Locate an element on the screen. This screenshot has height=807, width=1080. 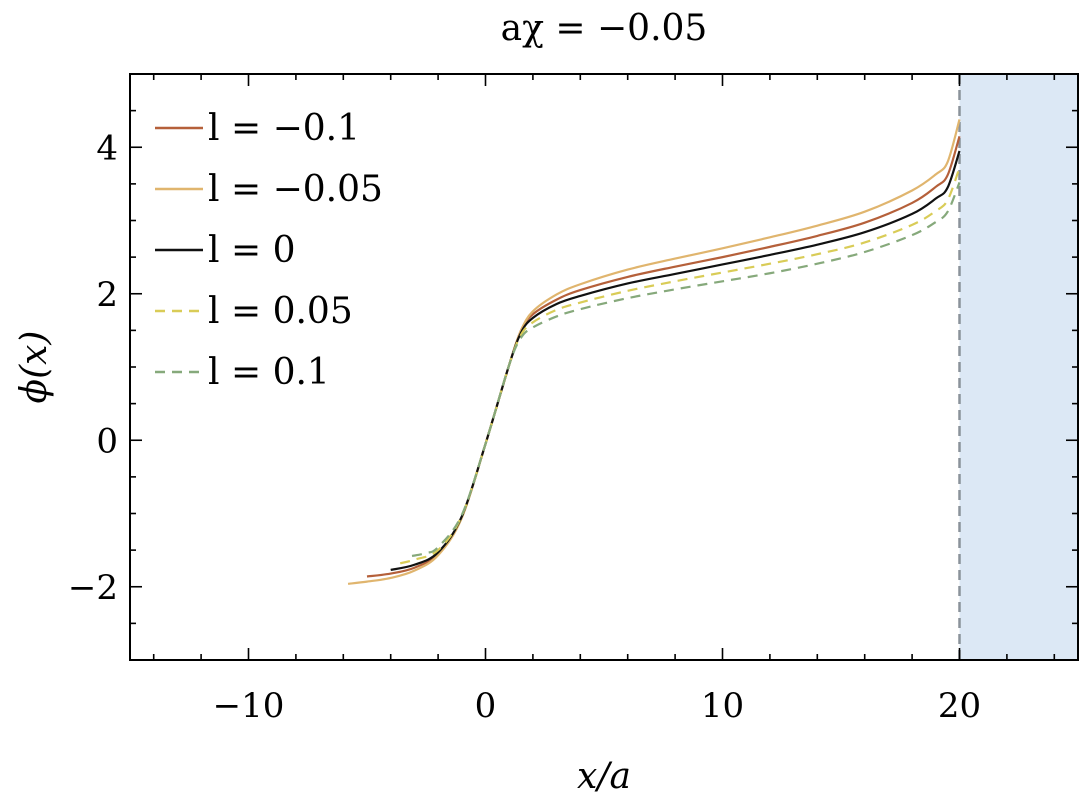
y-axis-title: ϕ(x) is located at coordinates (34, 367).